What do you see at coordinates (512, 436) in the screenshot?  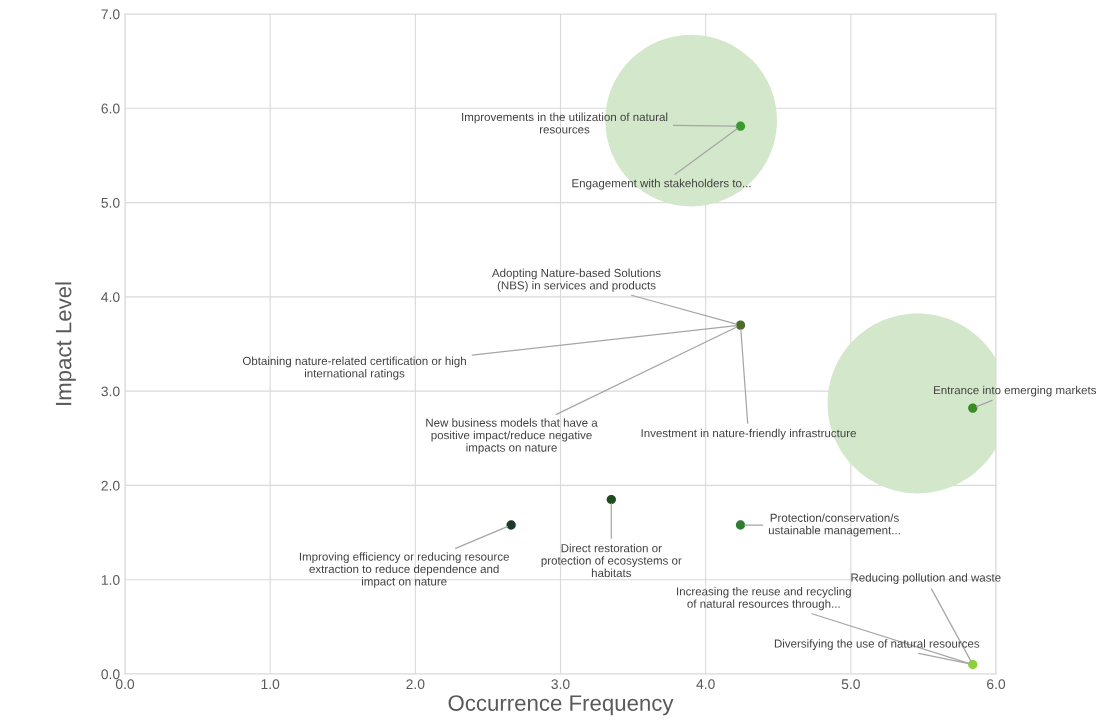 I see `annotation: New business models that have a positive impact/reduce negative impacts on nature` at bounding box center [512, 436].